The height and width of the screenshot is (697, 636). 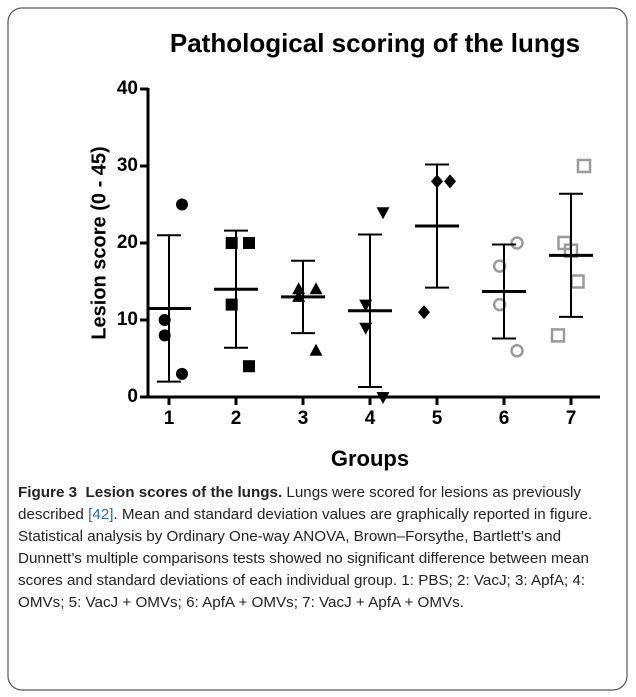 What do you see at coordinates (184, 492) in the screenshot?
I see `caption-heading: Lesion scores of the lungs.` at bounding box center [184, 492].